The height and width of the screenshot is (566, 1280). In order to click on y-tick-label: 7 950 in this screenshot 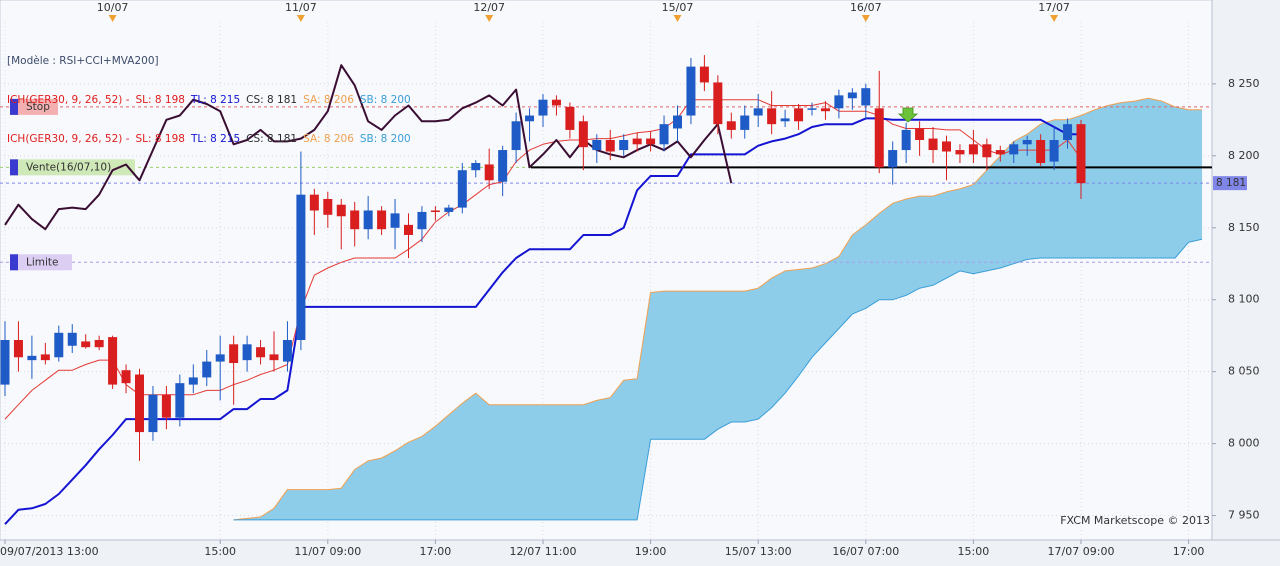, I will do `click(1244, 515)`.